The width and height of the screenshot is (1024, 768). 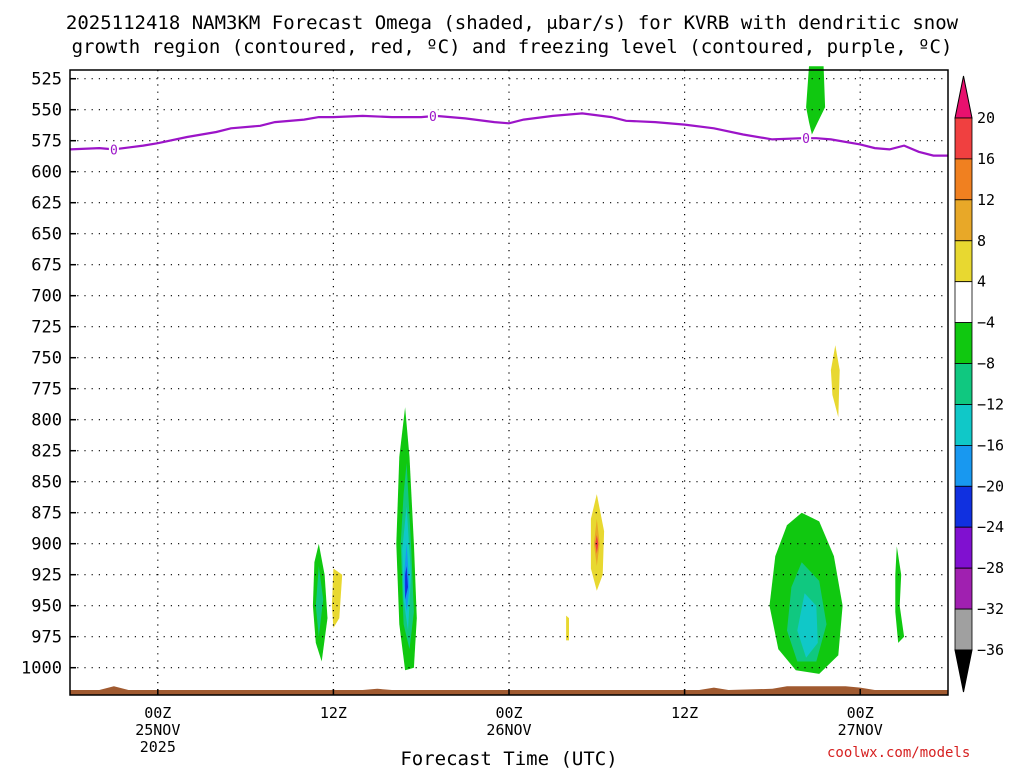 What do you see at coordinates (899, 753) in the screenshot?
I see `site-credit: coolwx.com/models` at bounding box center [899, 753].